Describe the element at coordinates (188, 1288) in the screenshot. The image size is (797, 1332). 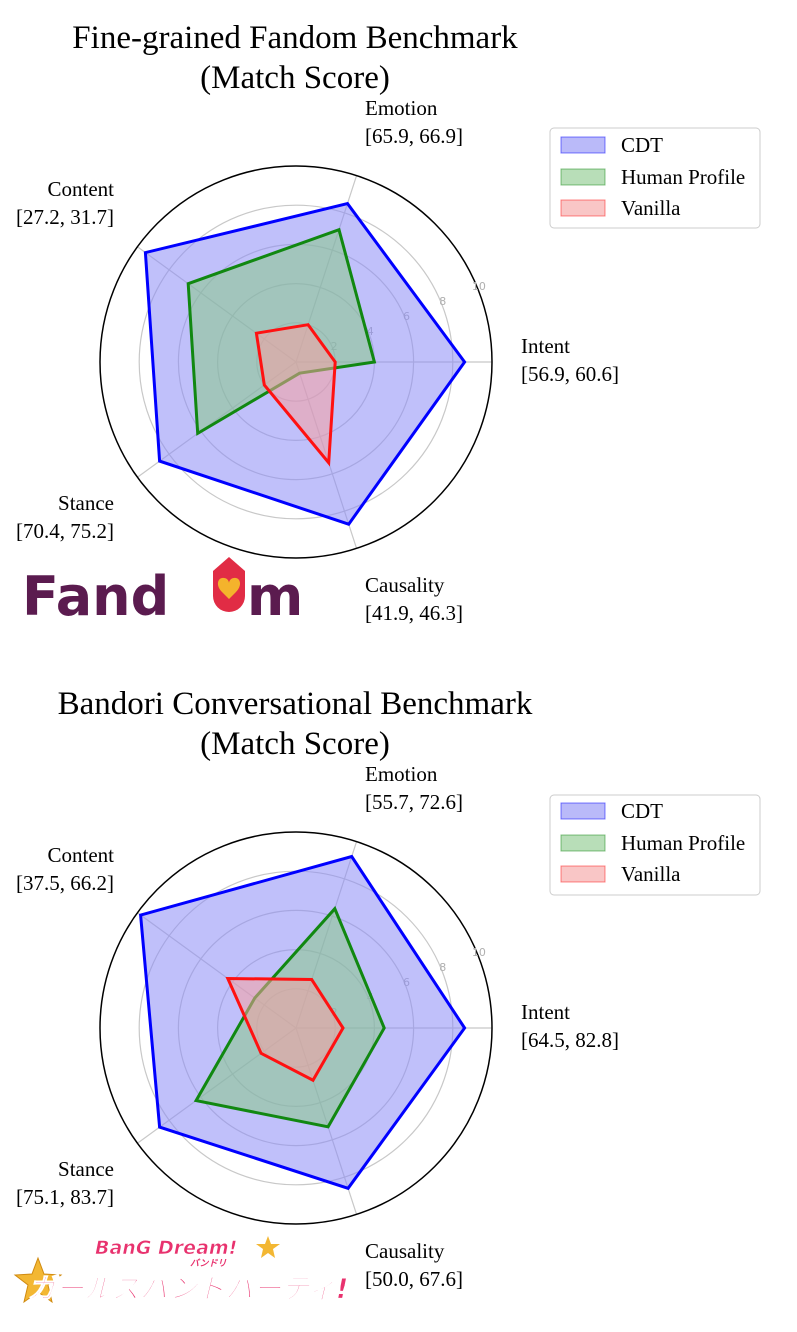
I see `bandori-logo-line: ガールズバンドパーティ!` at that location.